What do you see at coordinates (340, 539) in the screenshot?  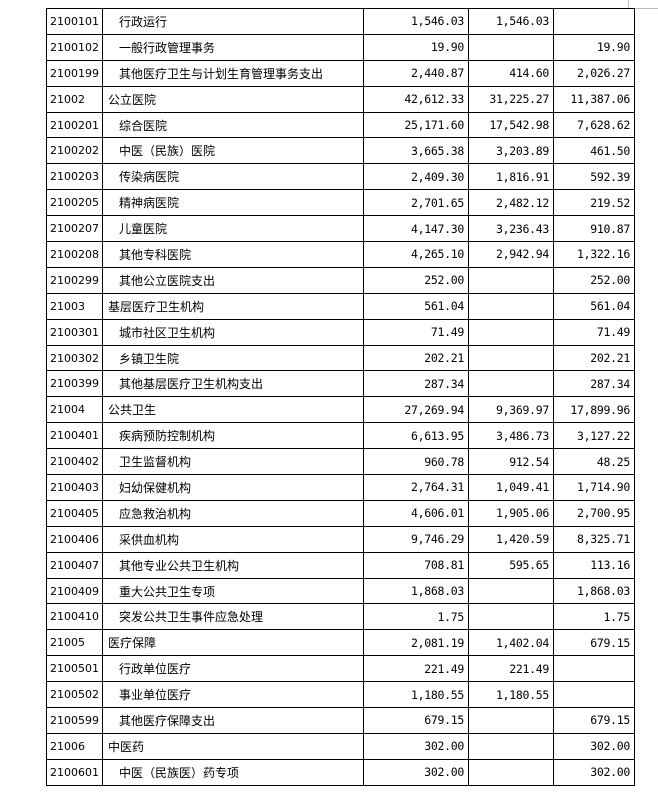 I see `table-row: 2100406 采供血机构 9,746.29 1,420.59 8,325.71` at bounding box center [340, 539].